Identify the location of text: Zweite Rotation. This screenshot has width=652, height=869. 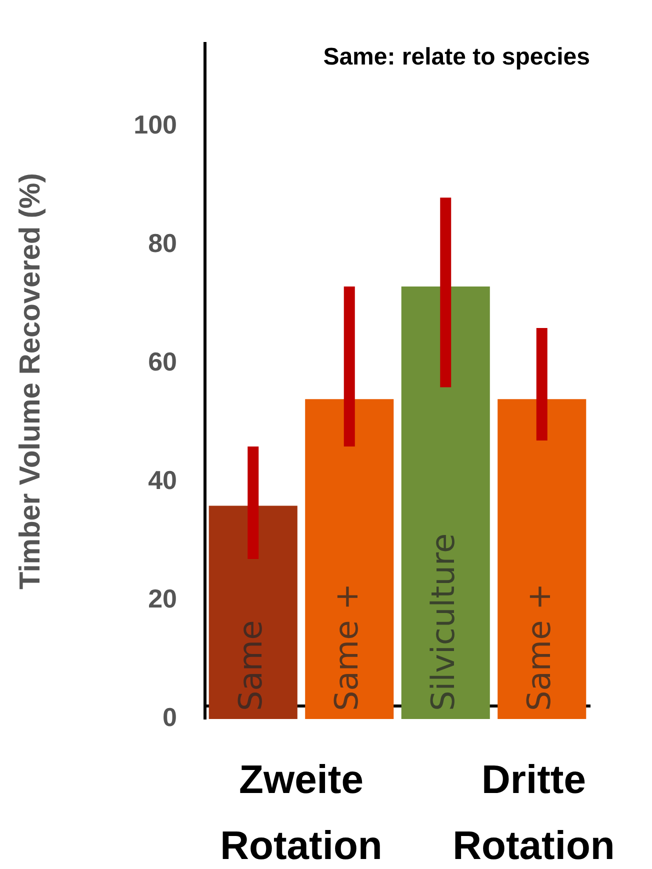
(301, 813).